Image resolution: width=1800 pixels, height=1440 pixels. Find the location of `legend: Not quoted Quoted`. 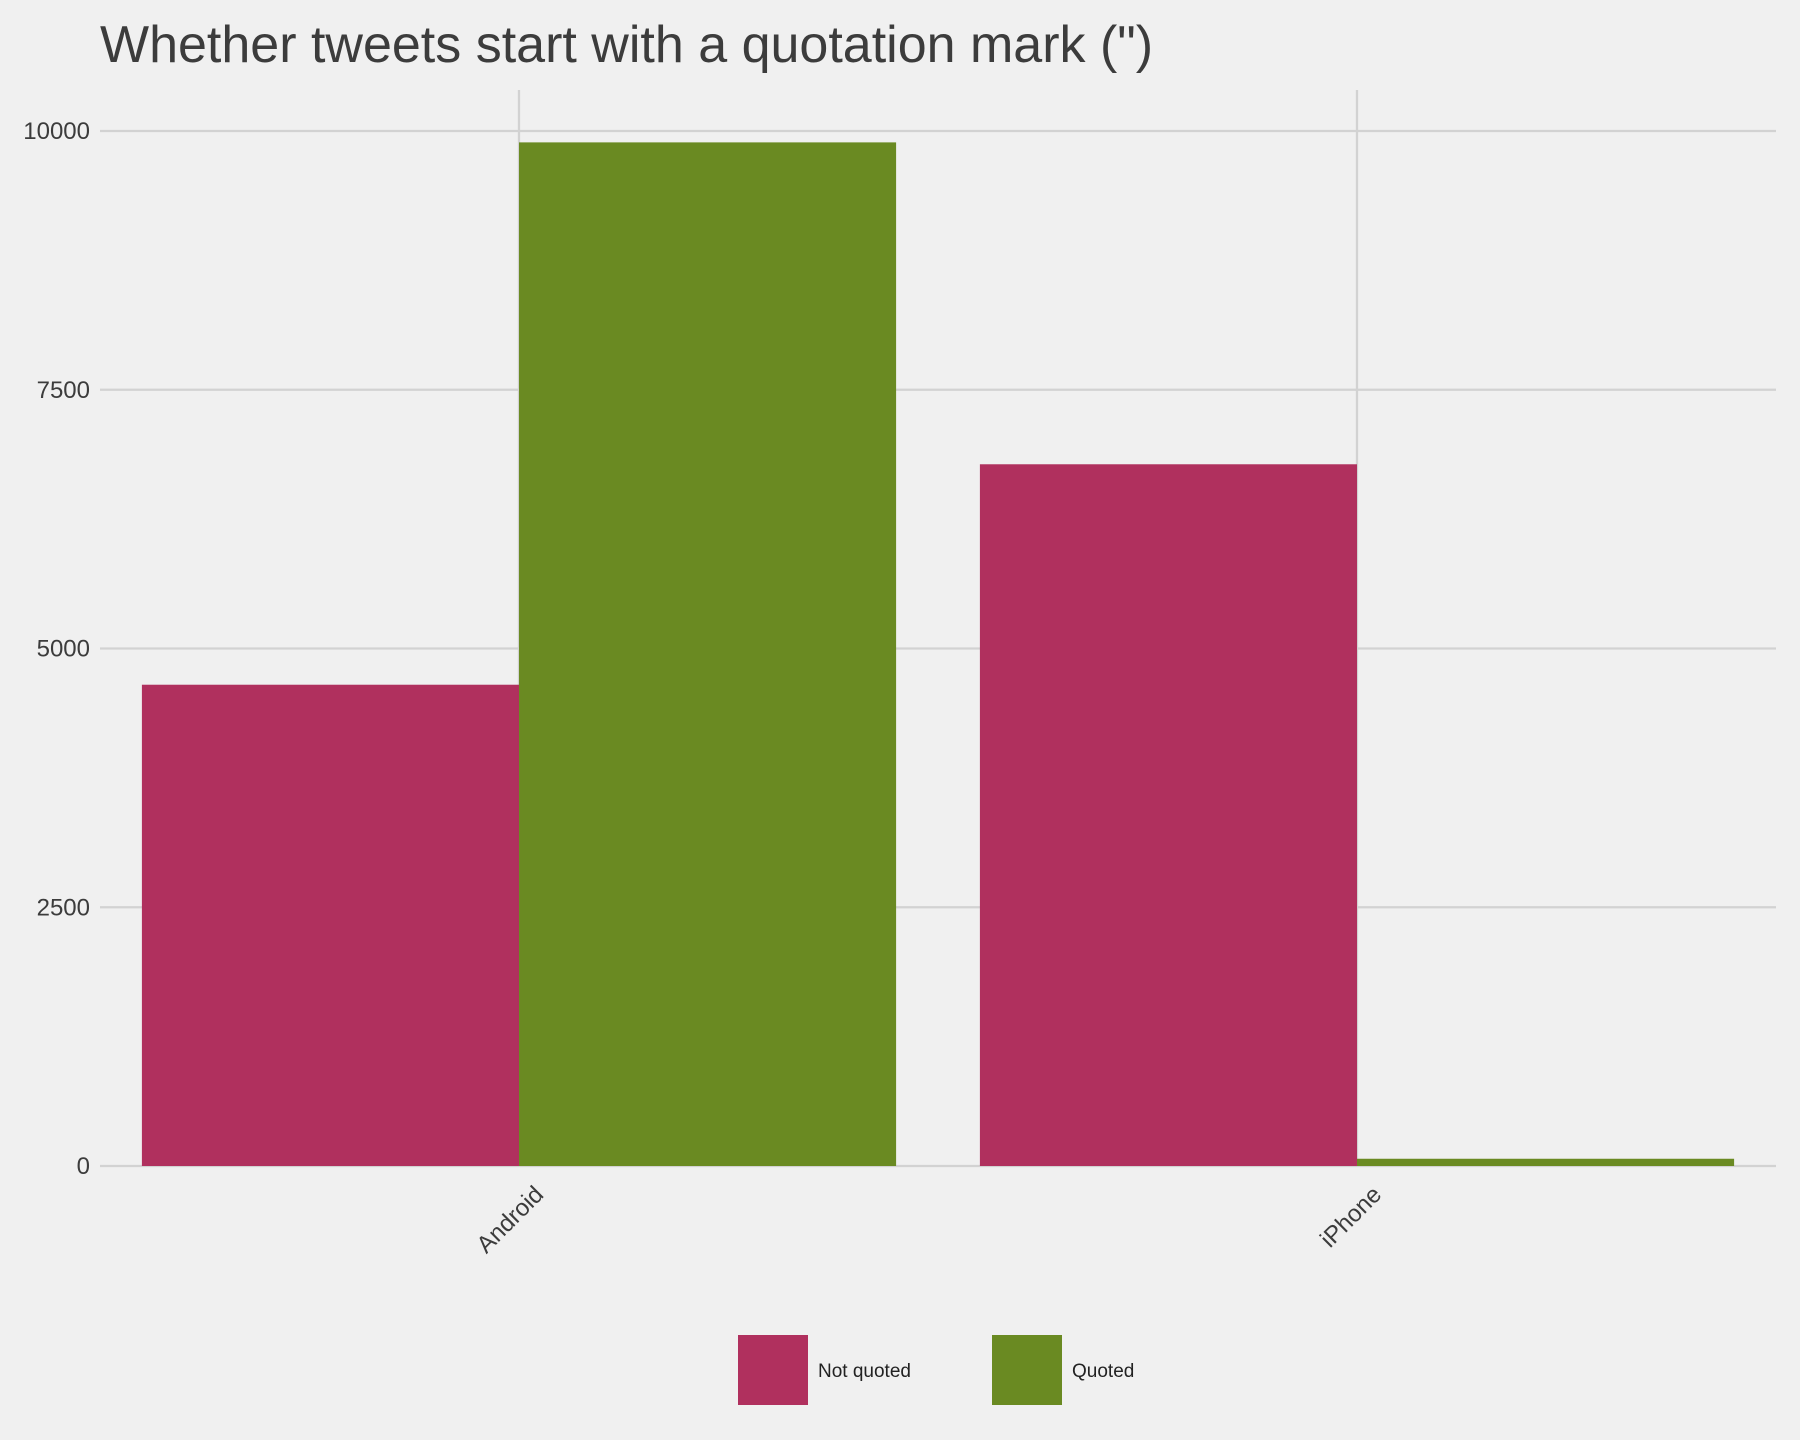

legend: Not quoted Quoted is located at coordinates (936, 1370).